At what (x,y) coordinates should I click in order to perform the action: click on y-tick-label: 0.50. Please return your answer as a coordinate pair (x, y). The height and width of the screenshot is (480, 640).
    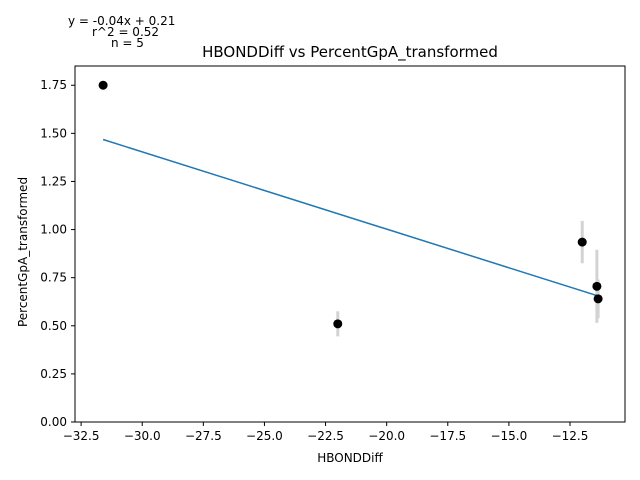
    Looking at the image, I should click on (53, 326).